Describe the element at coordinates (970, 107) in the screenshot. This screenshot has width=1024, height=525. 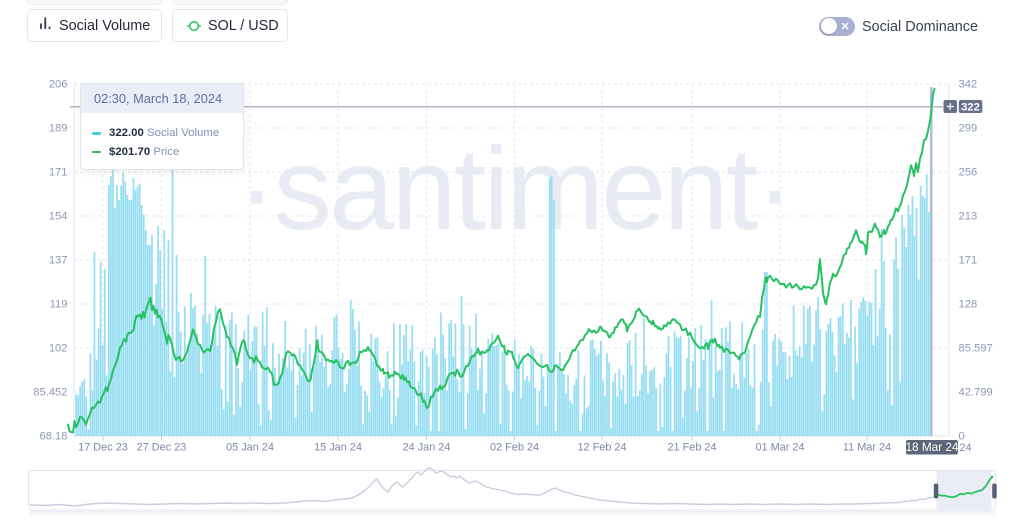
I see `svg-text: 322` at that location.